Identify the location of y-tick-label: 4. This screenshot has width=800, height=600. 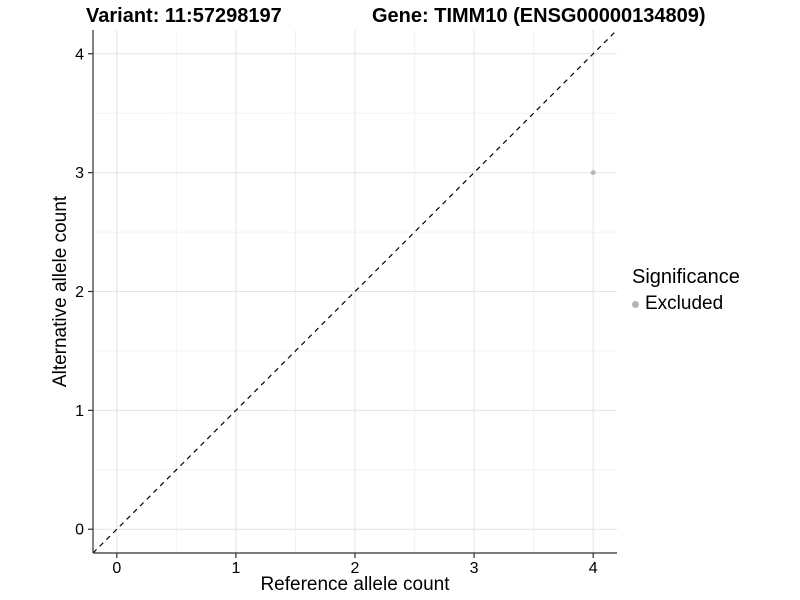
(79, 54).